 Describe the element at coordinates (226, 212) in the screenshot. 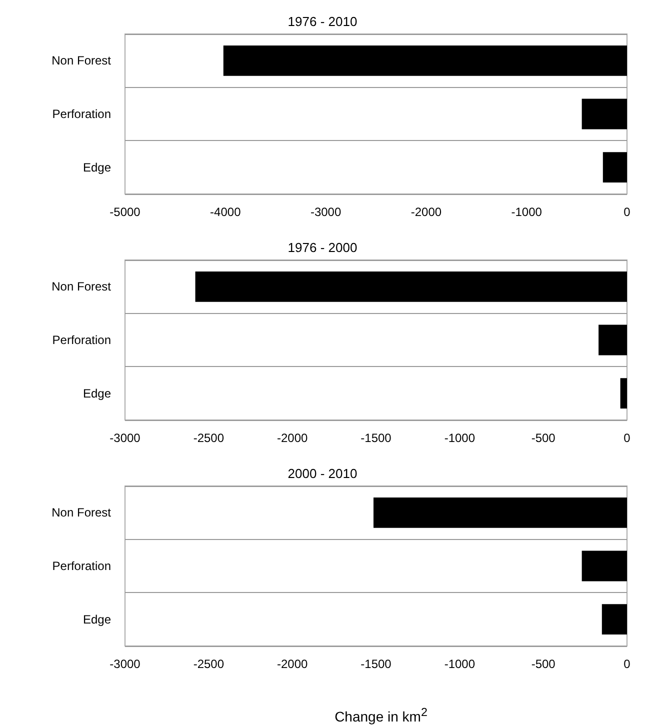

I see `x-tick-label: -4000` at that location.